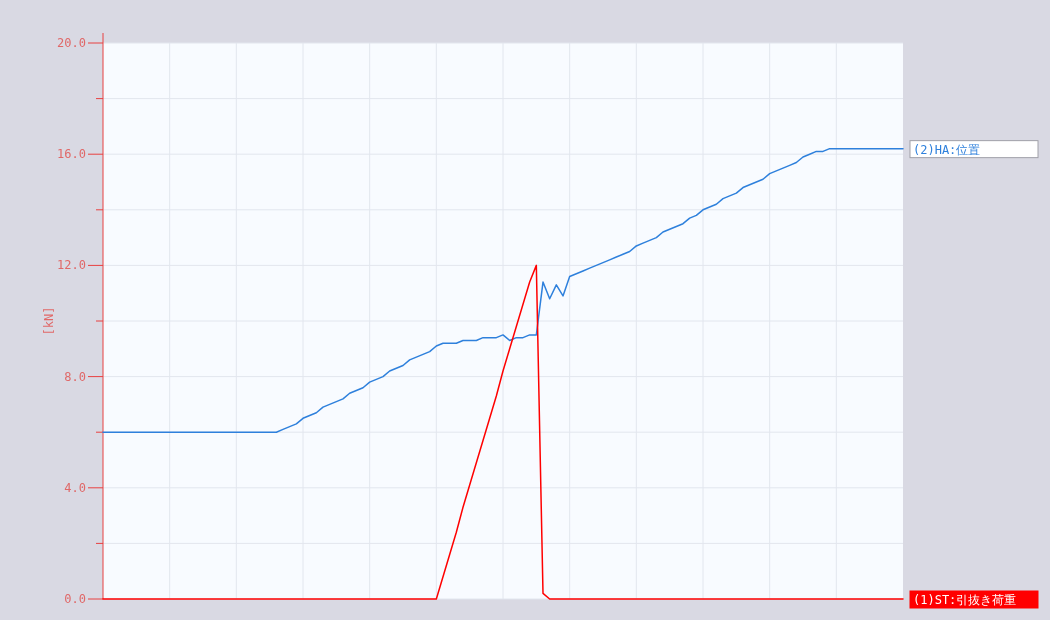 This screenshot has width=1050, height=620. Describe the element at coordinates (71, 154) in the screenshot. I see `y-tick-label: 16.0` at that location.